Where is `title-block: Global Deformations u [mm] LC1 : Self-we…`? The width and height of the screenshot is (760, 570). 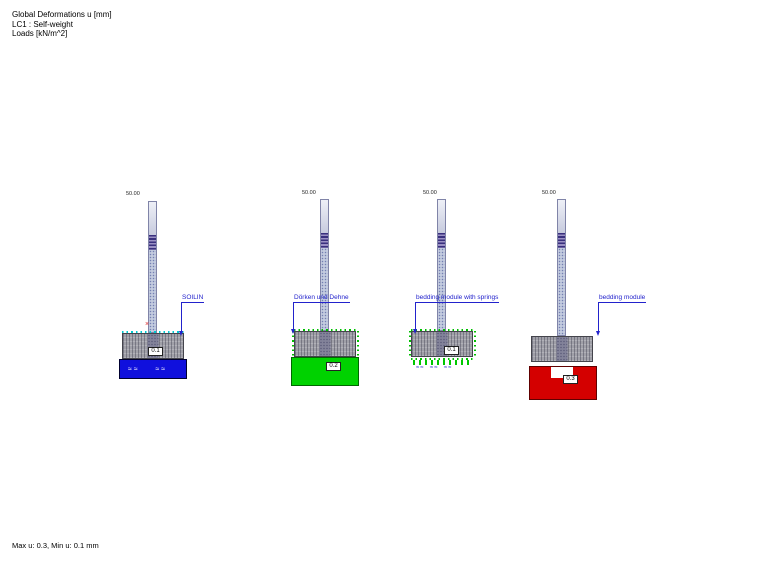
title-block: Global Deformations u [mm] LC1 : Self-we… is located at coordinates (62, 24).